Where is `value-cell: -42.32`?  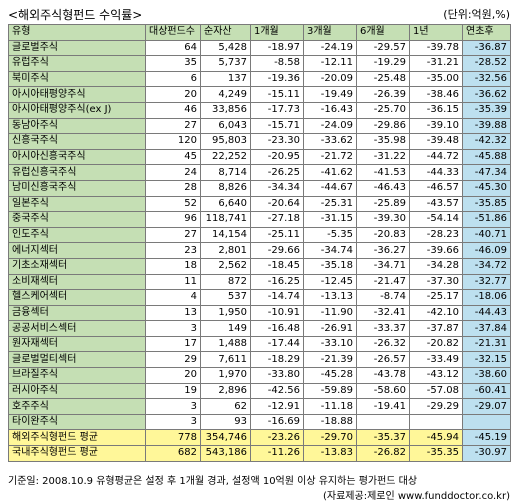 value-cell: -42.32 is located at coordinates (486, 141).